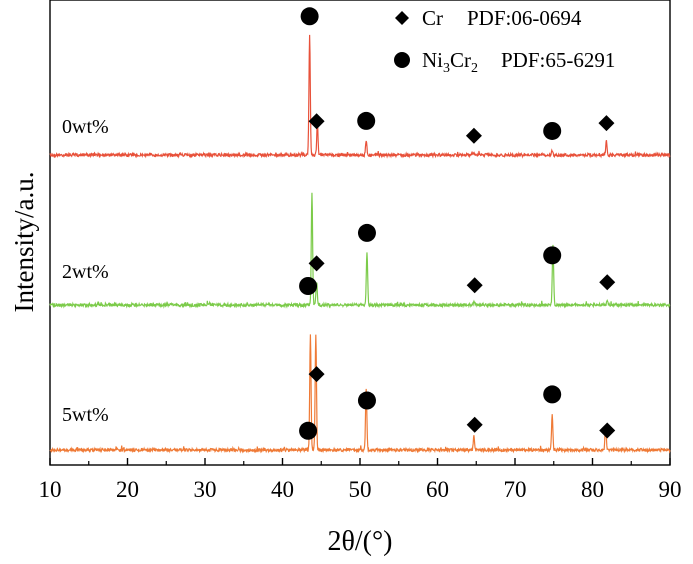 This screenshot has height=564, width=693. Describe the element at coordinates (504, 41) in the screenshot. I see `legend: Cr PDF:06-0694 Ni3Cr2 PDF:65-6291` at that location.